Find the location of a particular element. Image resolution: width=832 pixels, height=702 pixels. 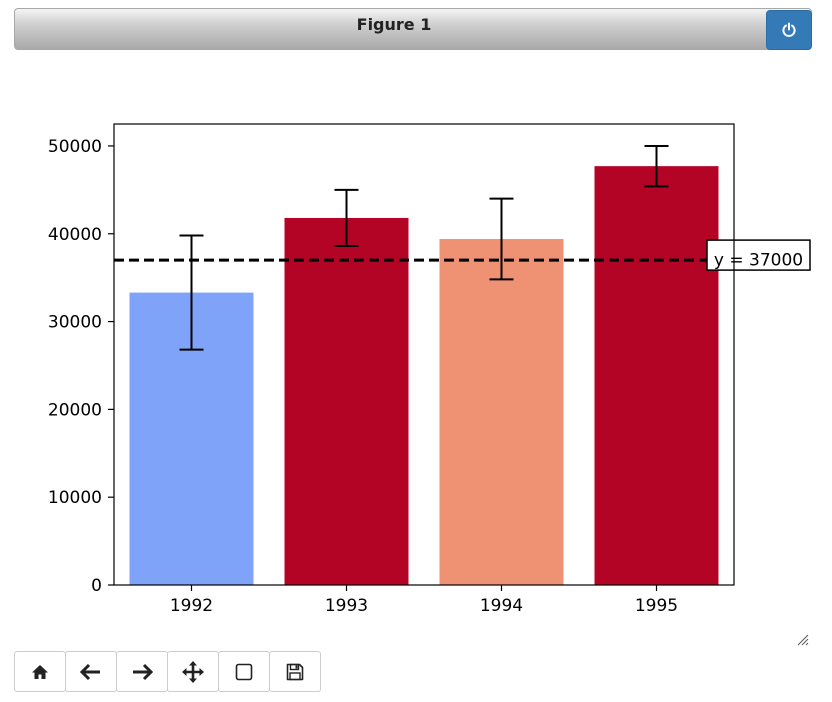

power-button is located at coordinates (789, 30).